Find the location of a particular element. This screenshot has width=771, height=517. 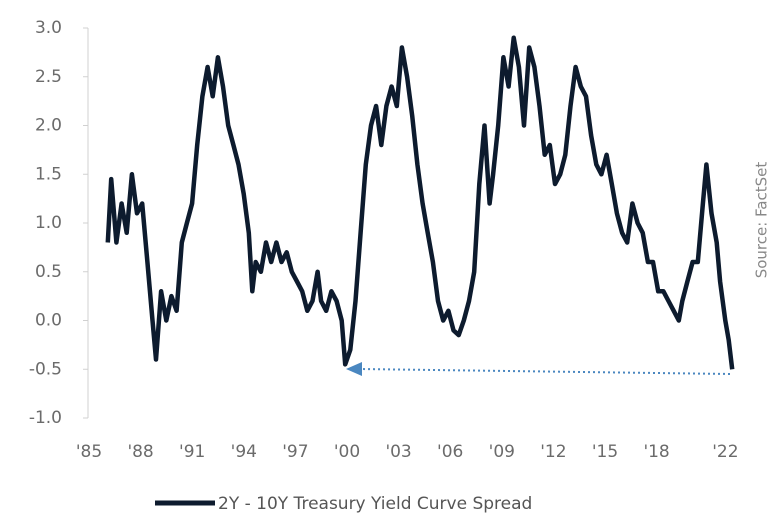

x-tick-label: '09 is located at coordinates (502, 452).